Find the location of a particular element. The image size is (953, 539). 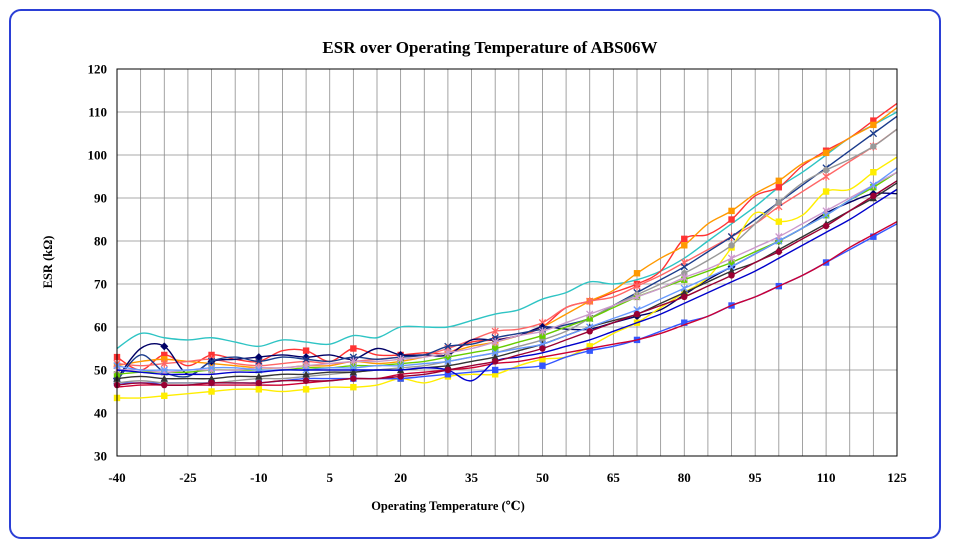

y-tick-label: 30 is located at coordinates (100, 456).